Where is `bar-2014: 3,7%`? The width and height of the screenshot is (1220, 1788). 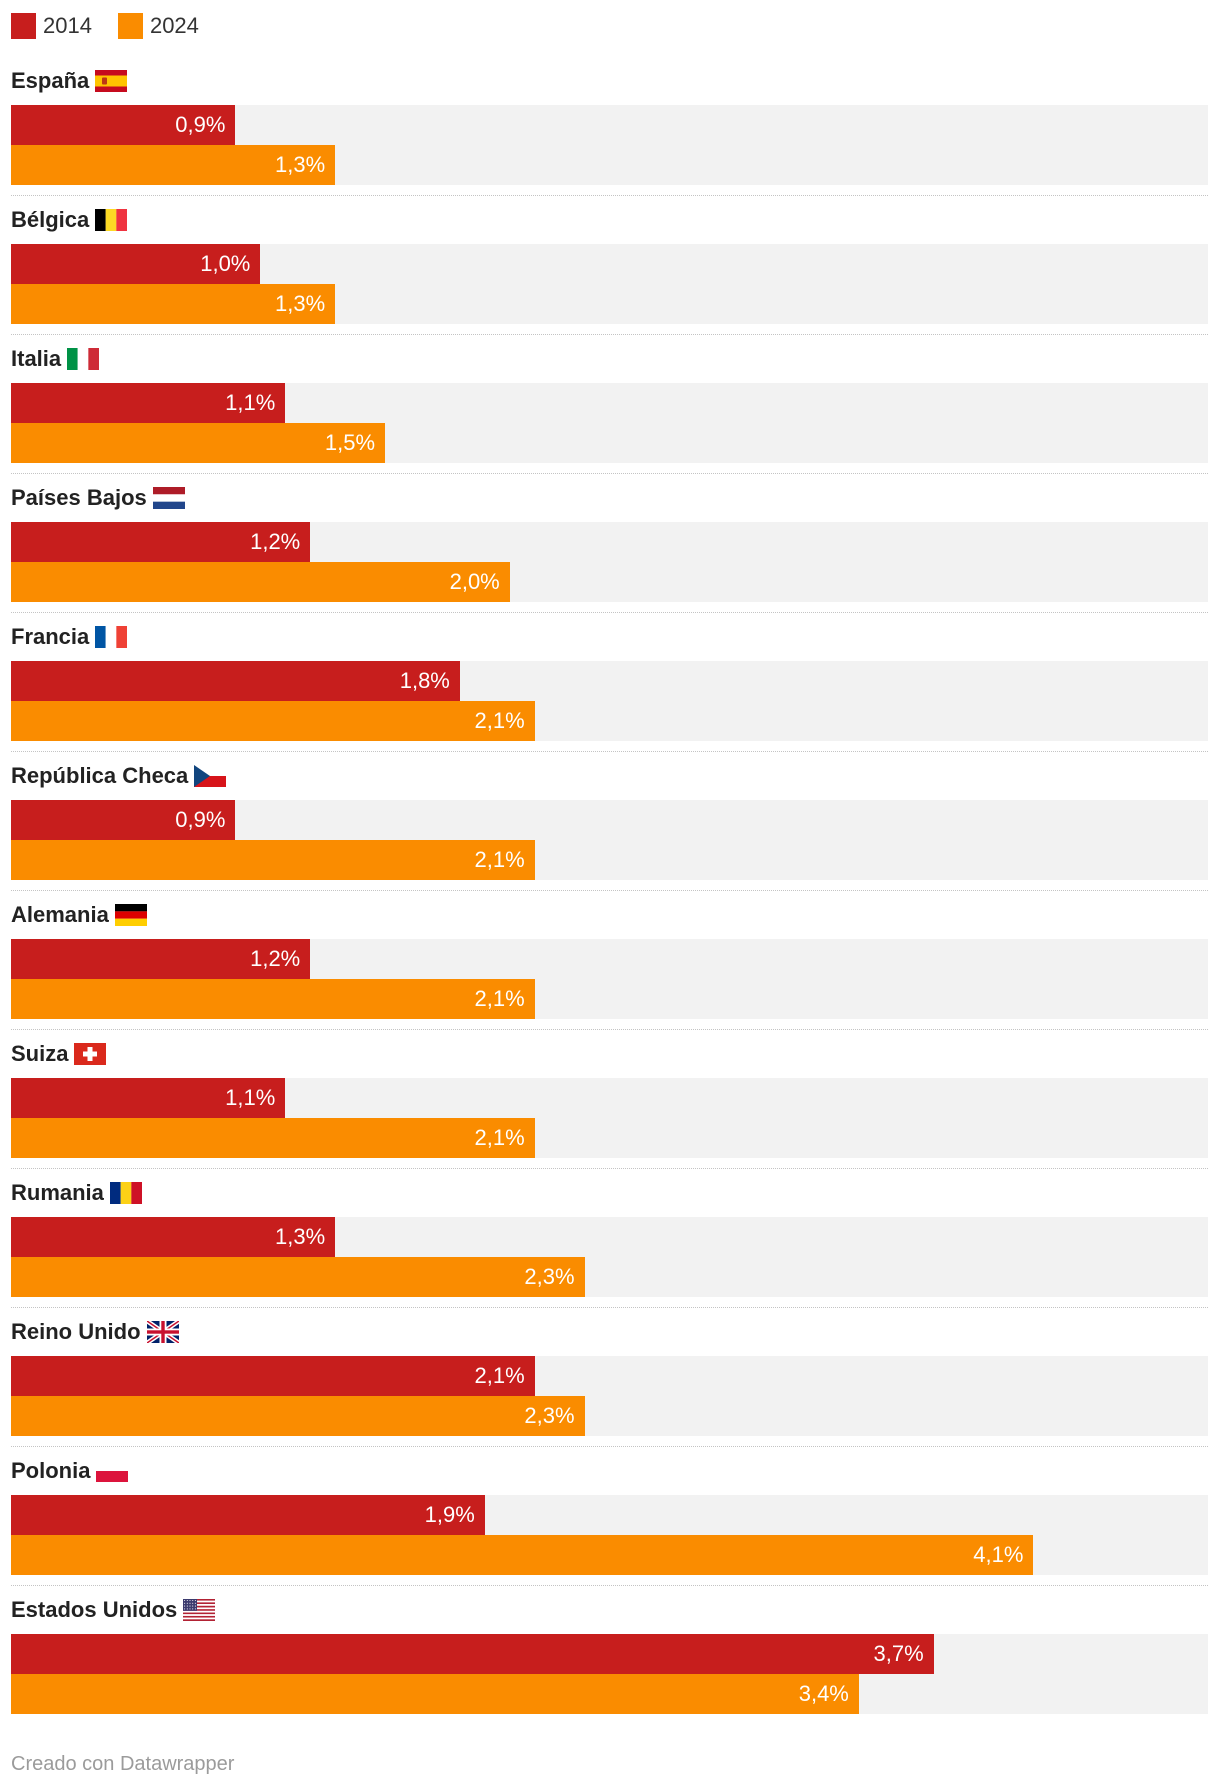
bar-2014: 3,7% is located at coordinates (472, 1654).